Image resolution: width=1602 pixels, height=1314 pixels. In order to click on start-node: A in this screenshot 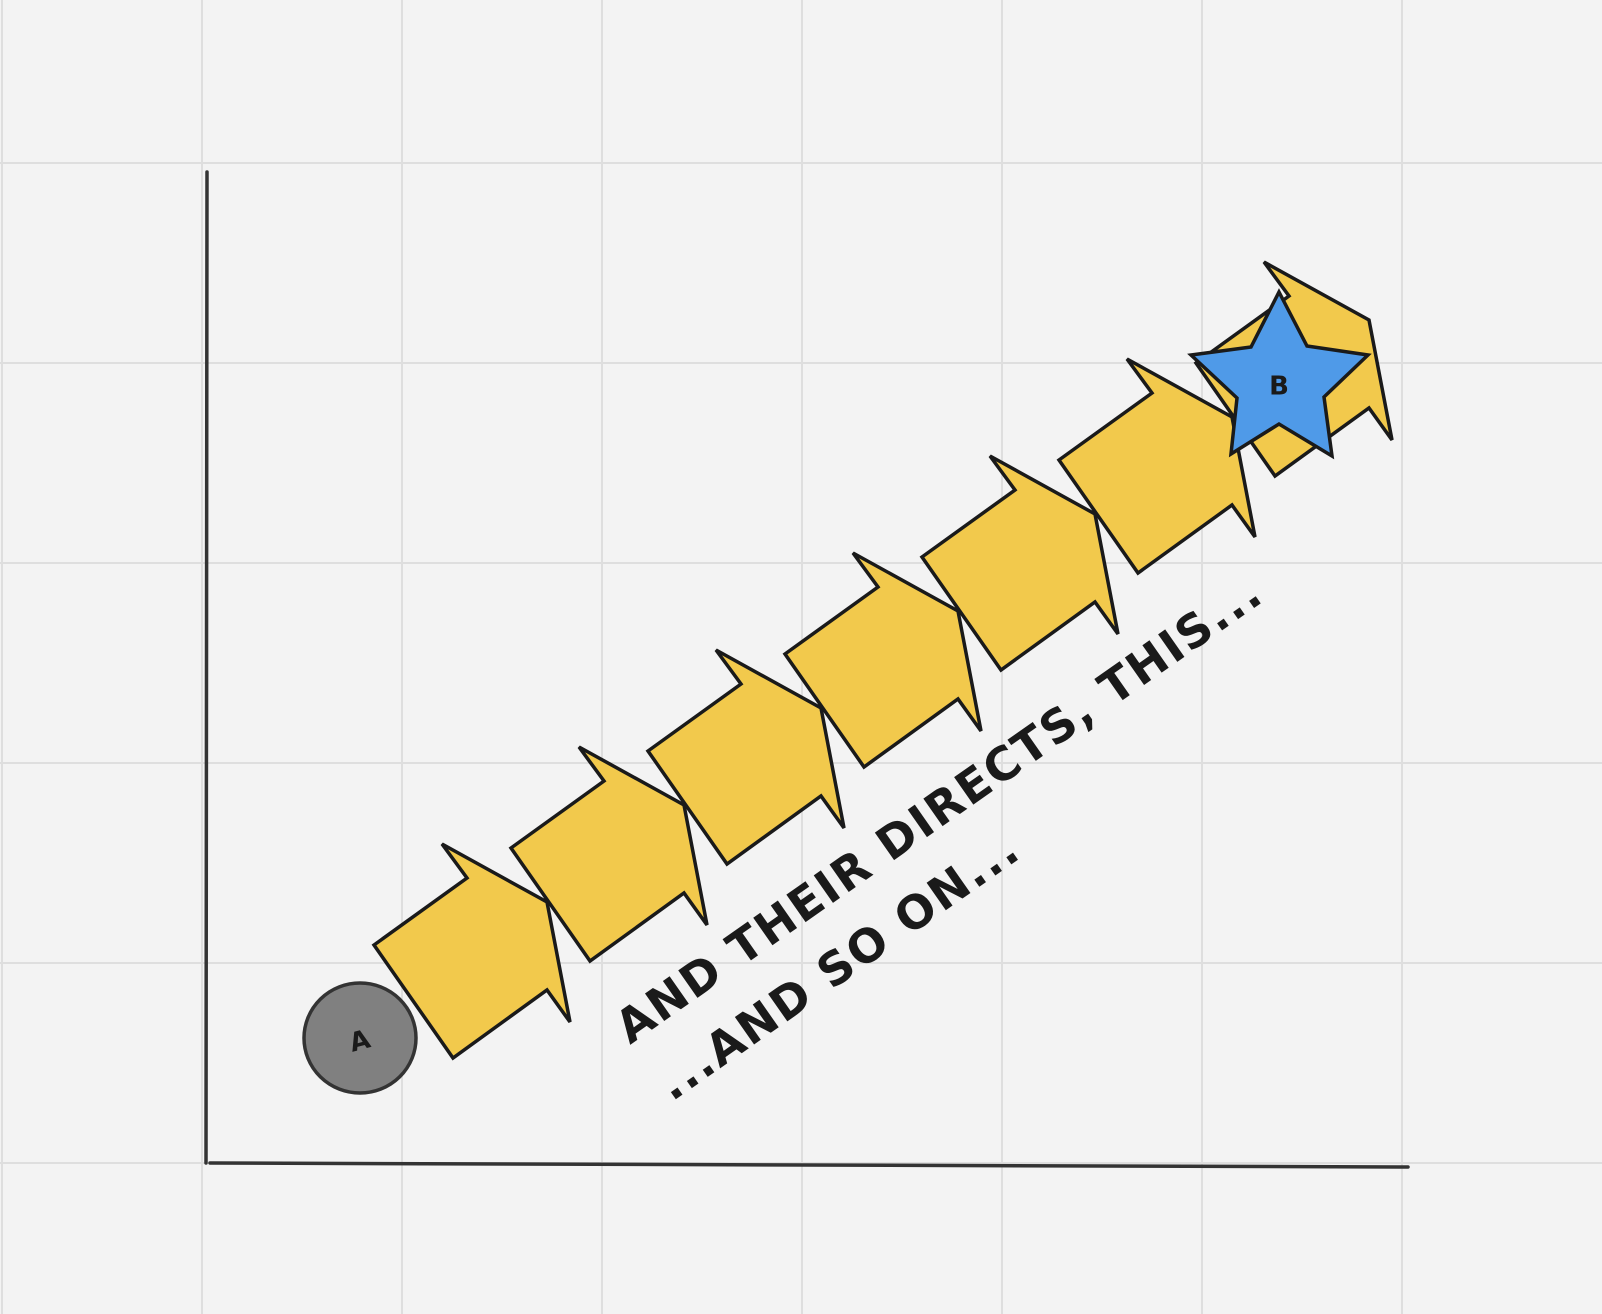, I will do `click(360, 1038)`.